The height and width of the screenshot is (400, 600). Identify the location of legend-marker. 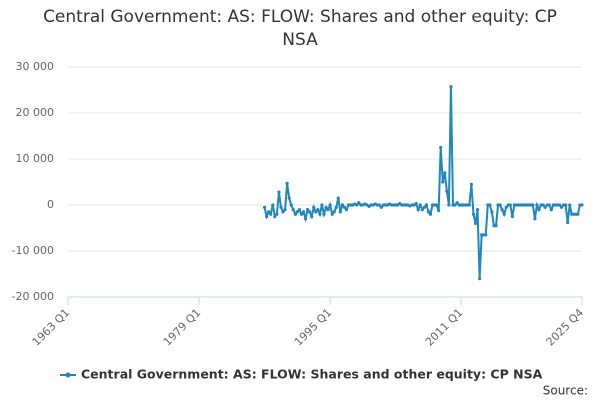
(68, 375).